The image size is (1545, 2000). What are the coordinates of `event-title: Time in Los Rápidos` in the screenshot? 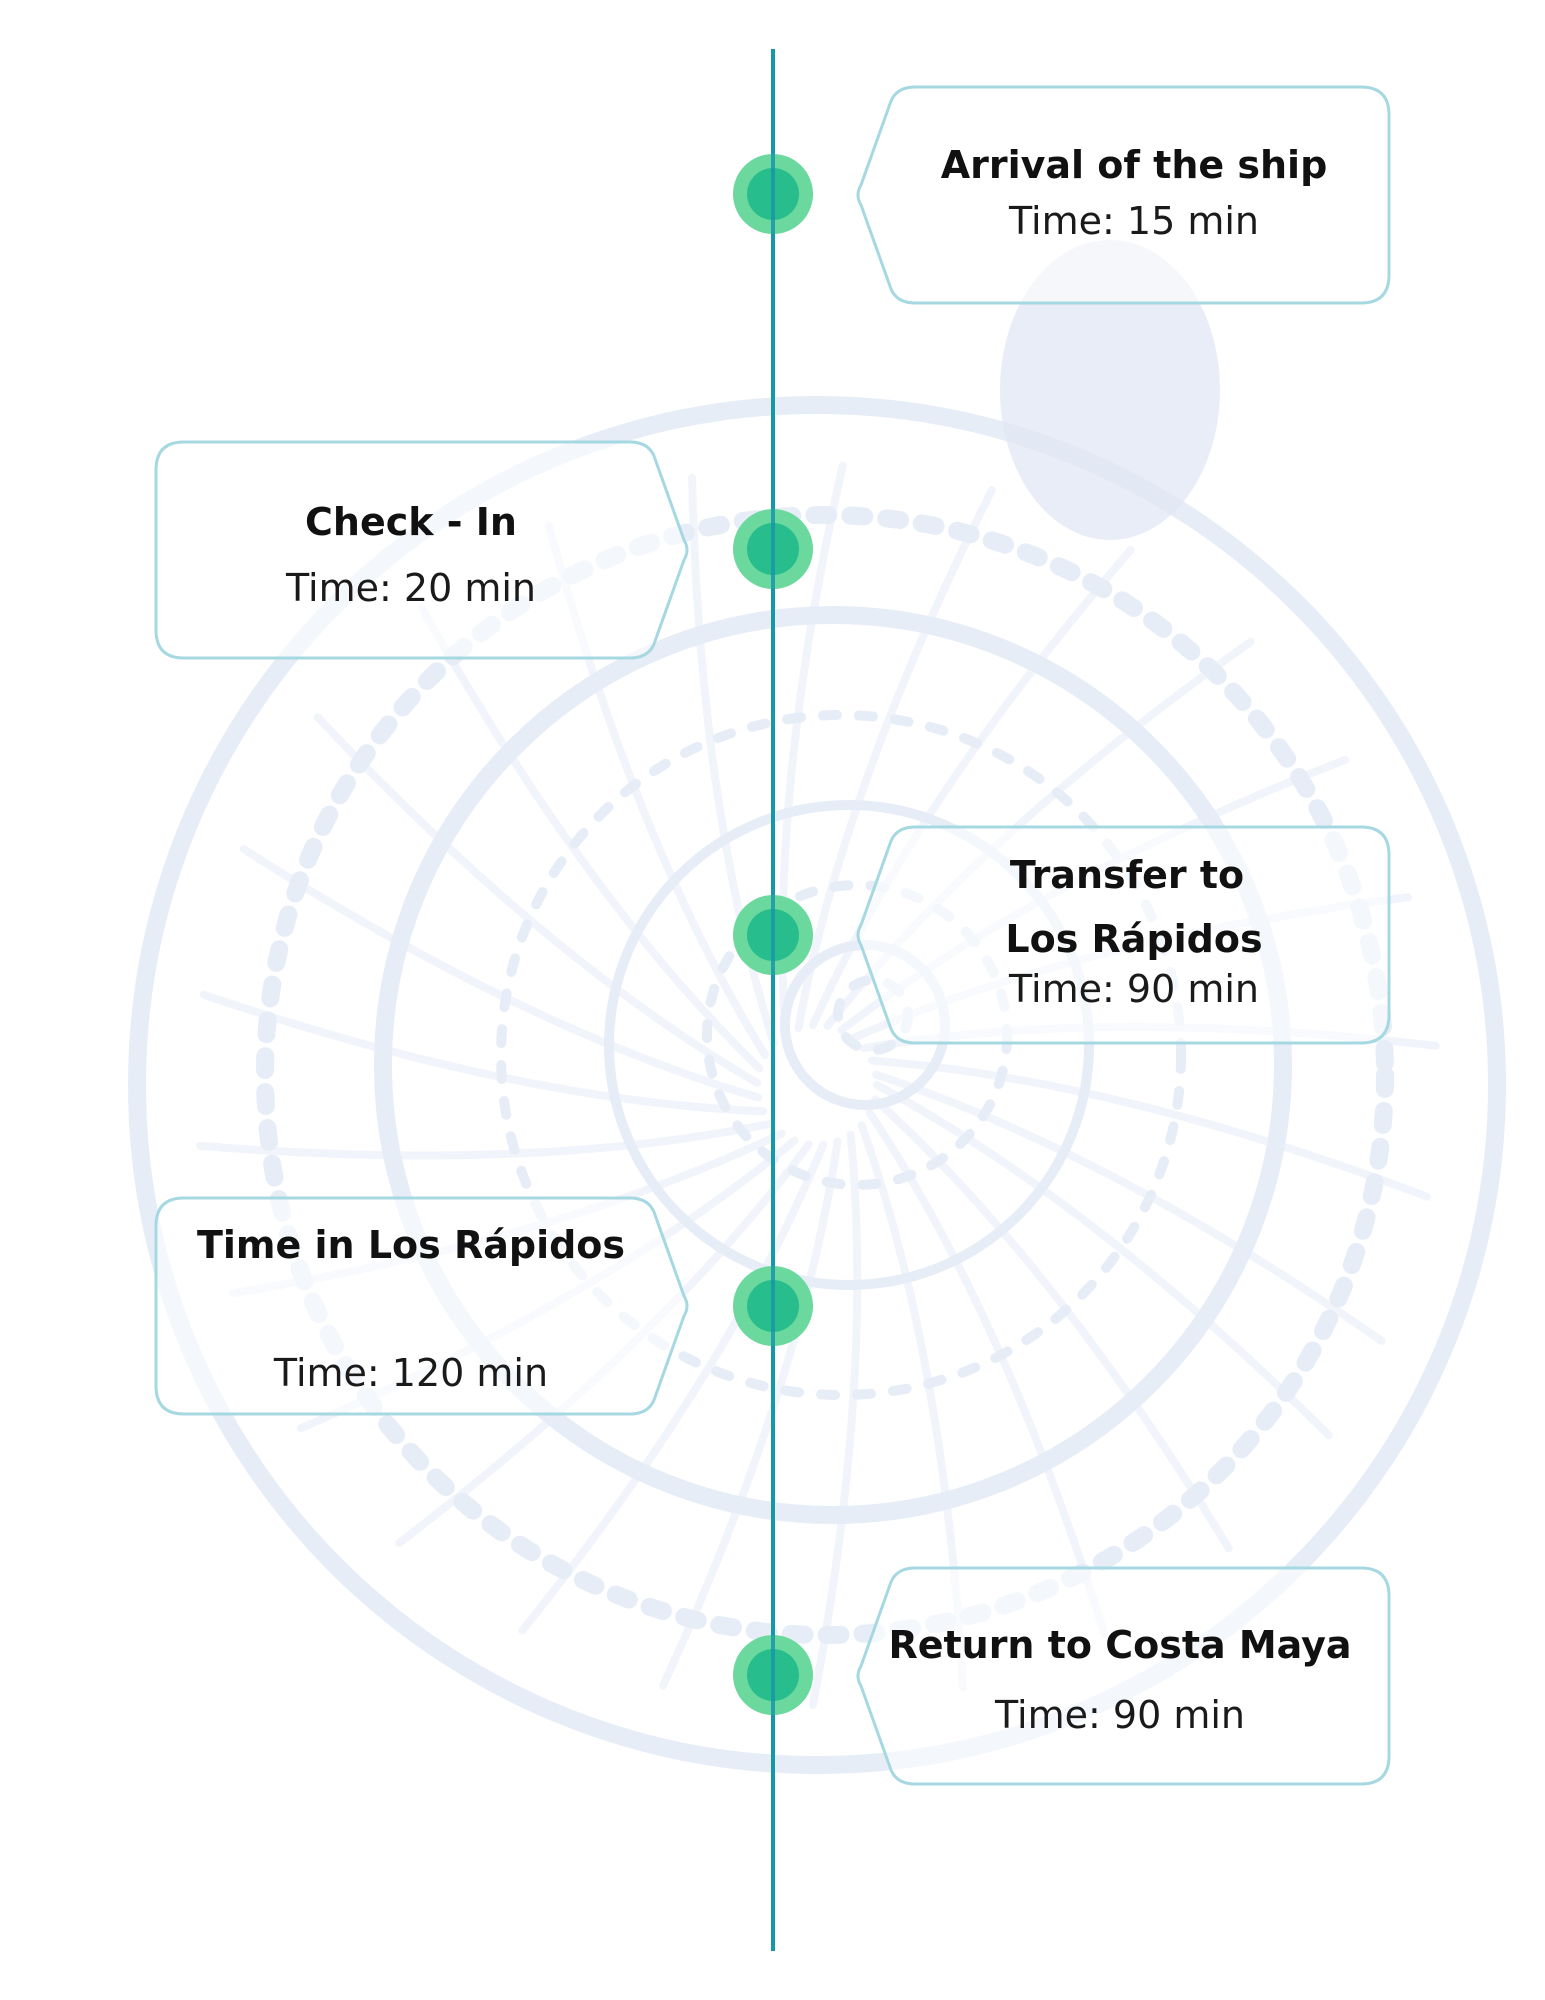 It's located at (411, 1245).